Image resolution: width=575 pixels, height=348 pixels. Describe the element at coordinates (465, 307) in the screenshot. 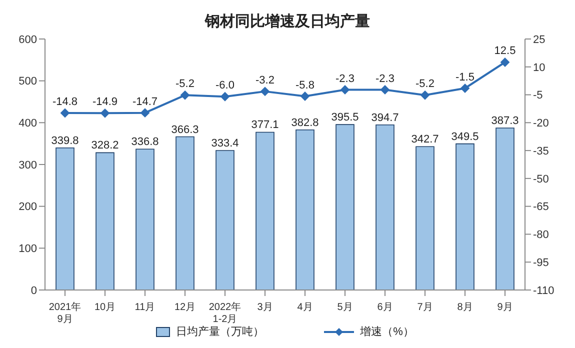

I see `x-tick-label: 8月` at that location.